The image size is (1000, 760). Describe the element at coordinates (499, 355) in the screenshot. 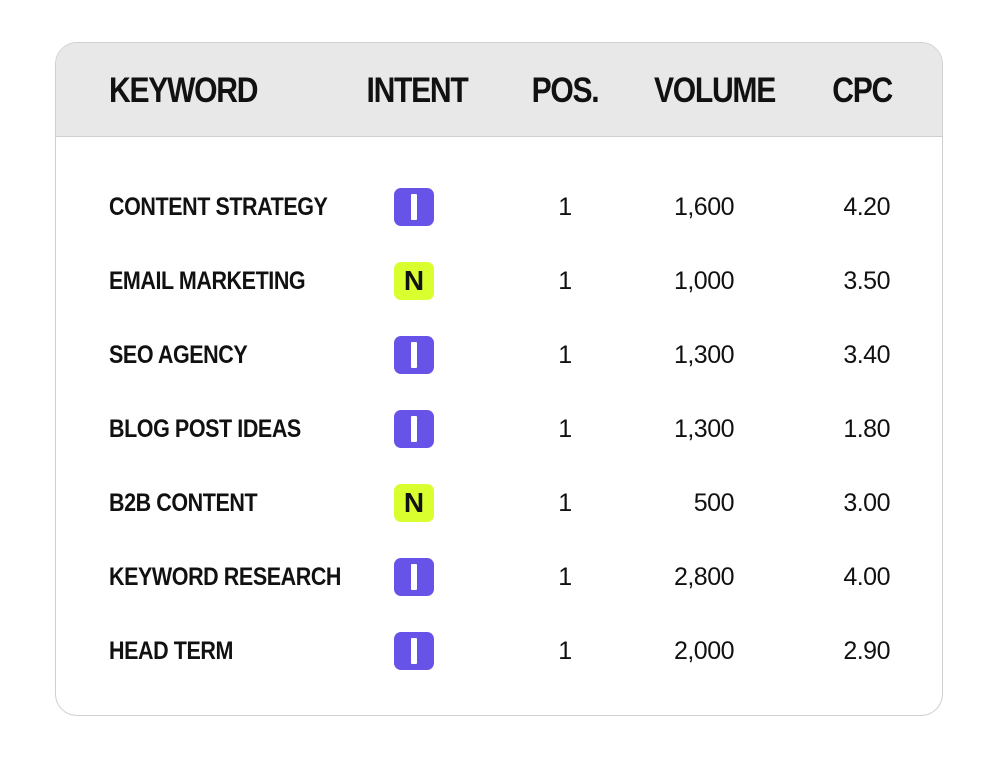

I see `table-row: SEO AGENCY 1 1,300 3.40` at that location.